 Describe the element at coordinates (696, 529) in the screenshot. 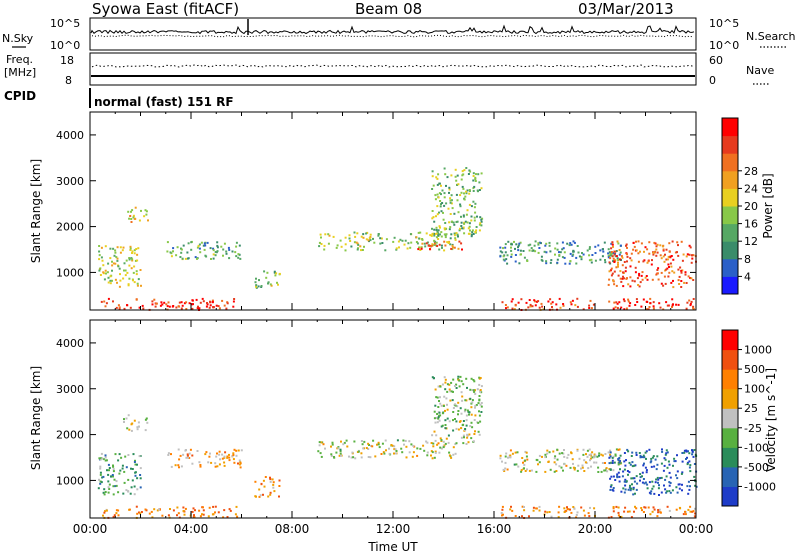

I see `x-tick-label: 00:00` at that location.